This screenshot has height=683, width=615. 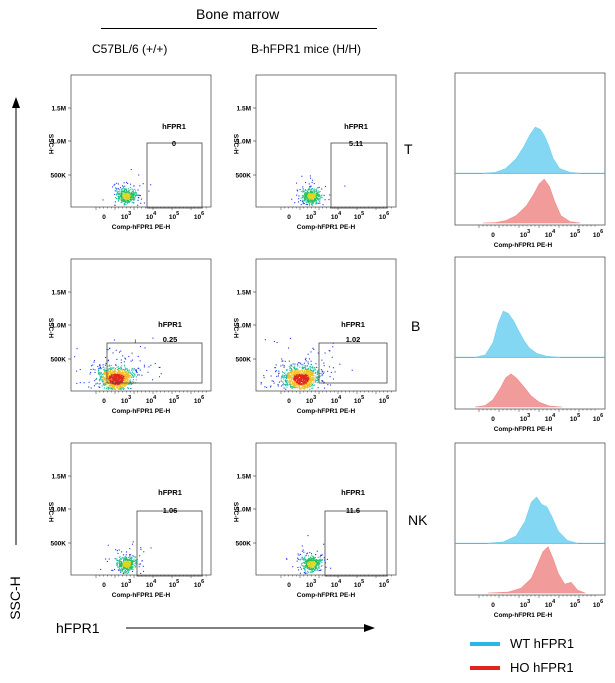 What do you see at coordinates (151, 400) in the screenshot?
I see `x-tick-label: 10⁴` at bounding box center [151, 400].